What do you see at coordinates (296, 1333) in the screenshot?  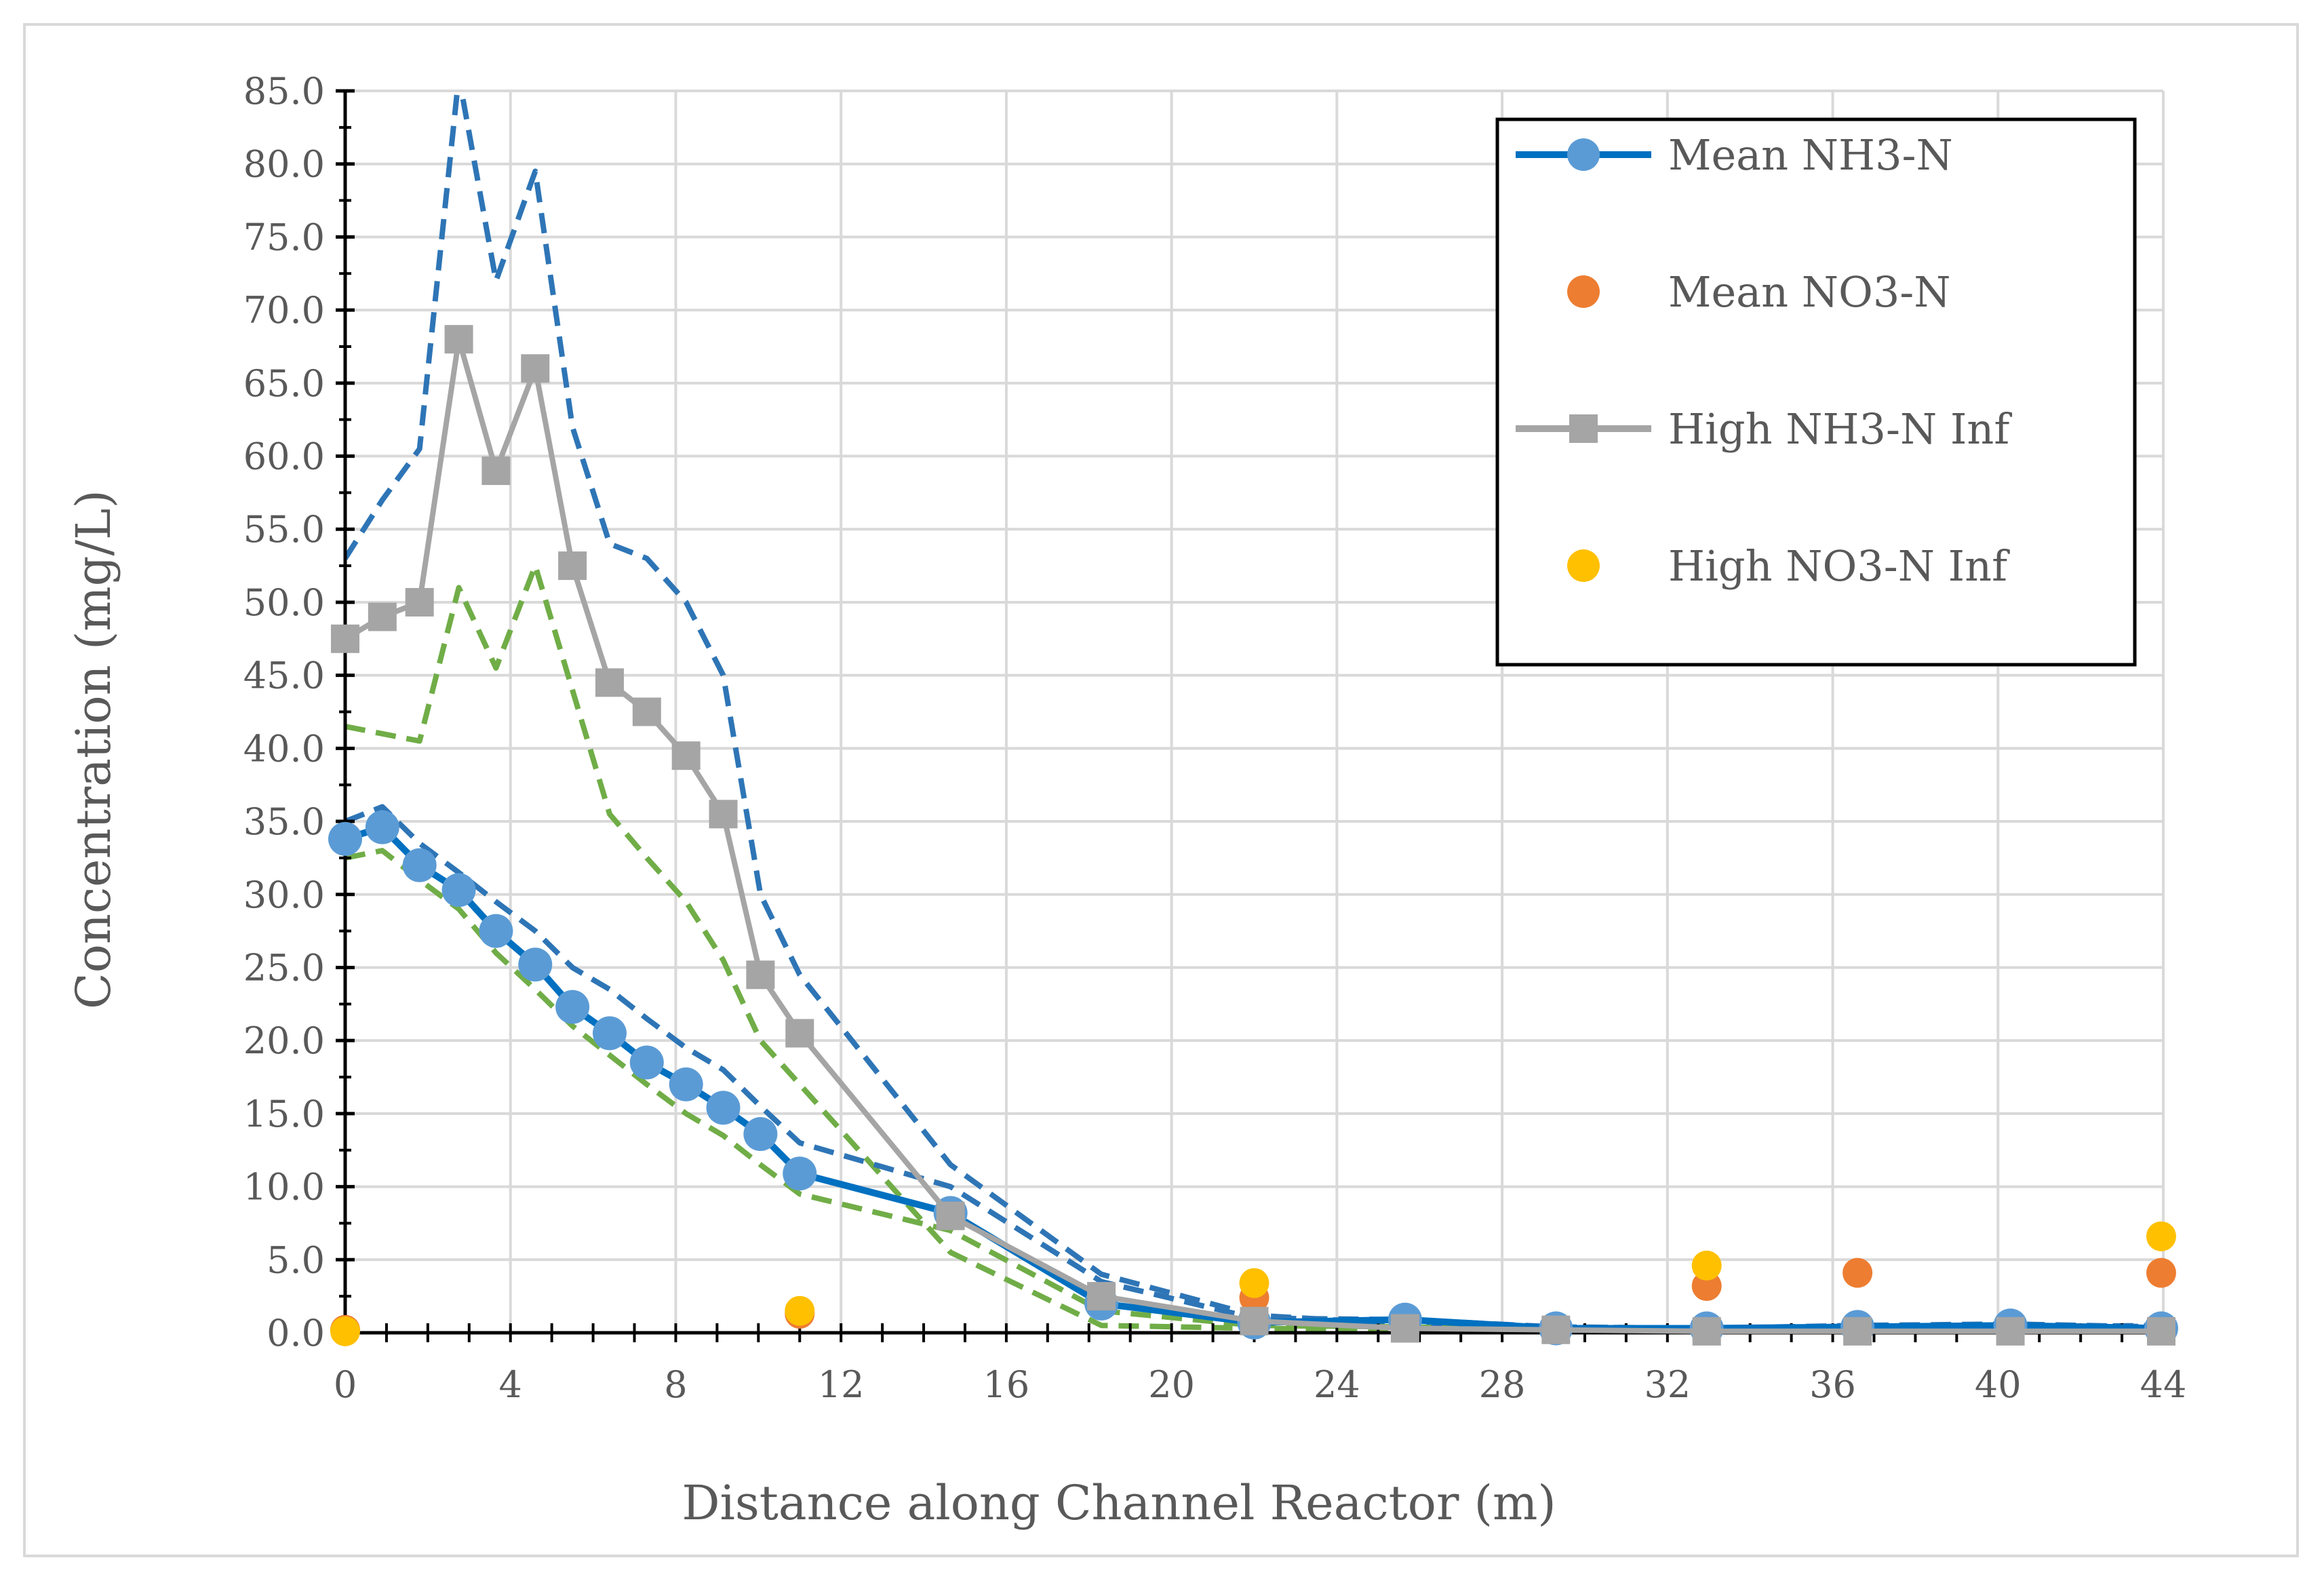 I see `y-tick-label: 0.0` at bounding box center [296, 1333].